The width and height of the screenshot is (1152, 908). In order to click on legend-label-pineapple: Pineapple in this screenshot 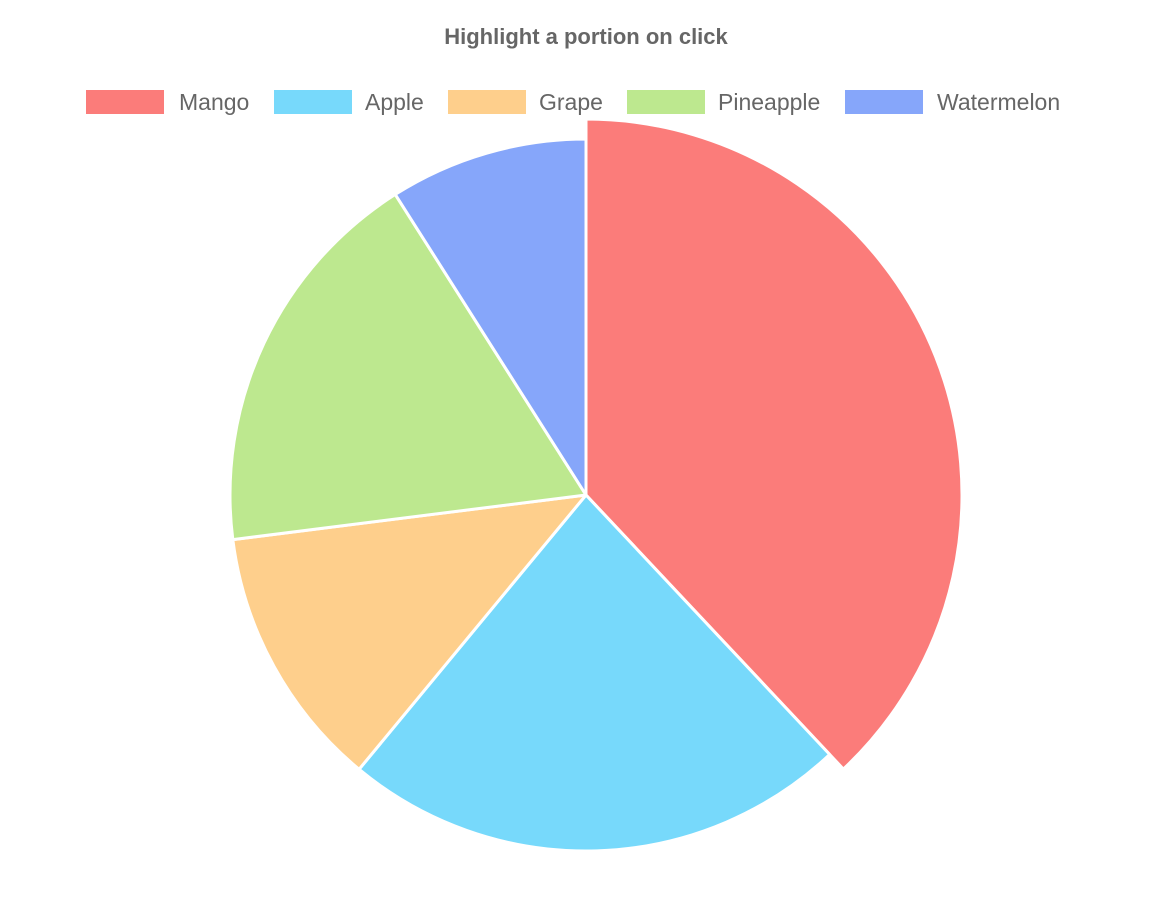, I will do `click(769, 102)`.